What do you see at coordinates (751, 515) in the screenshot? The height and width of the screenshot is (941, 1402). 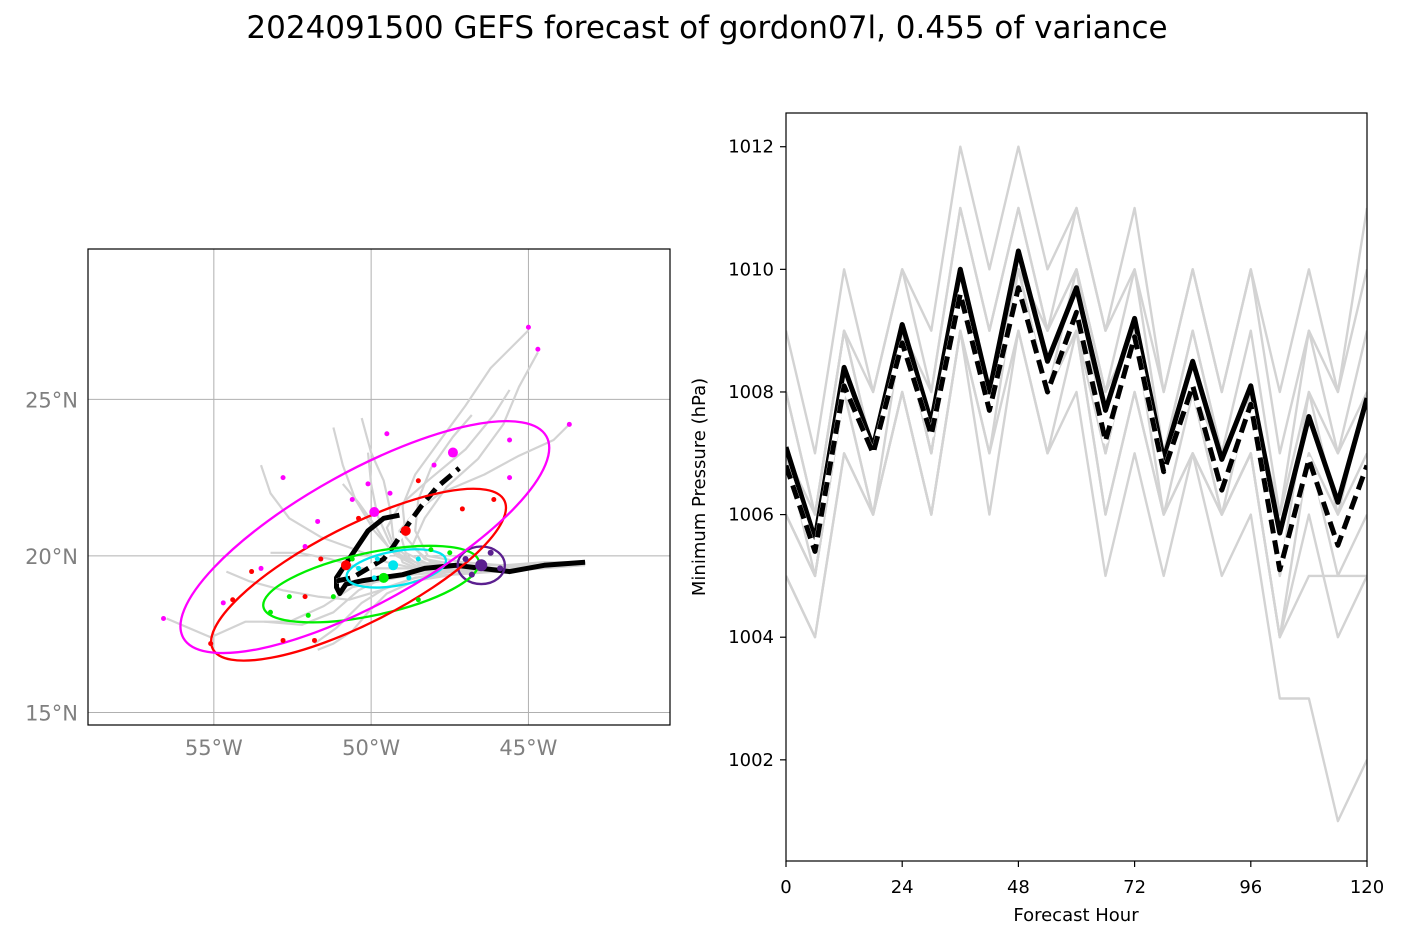 I see `y-tick-label: 1006` at bounding box center [751, 515].